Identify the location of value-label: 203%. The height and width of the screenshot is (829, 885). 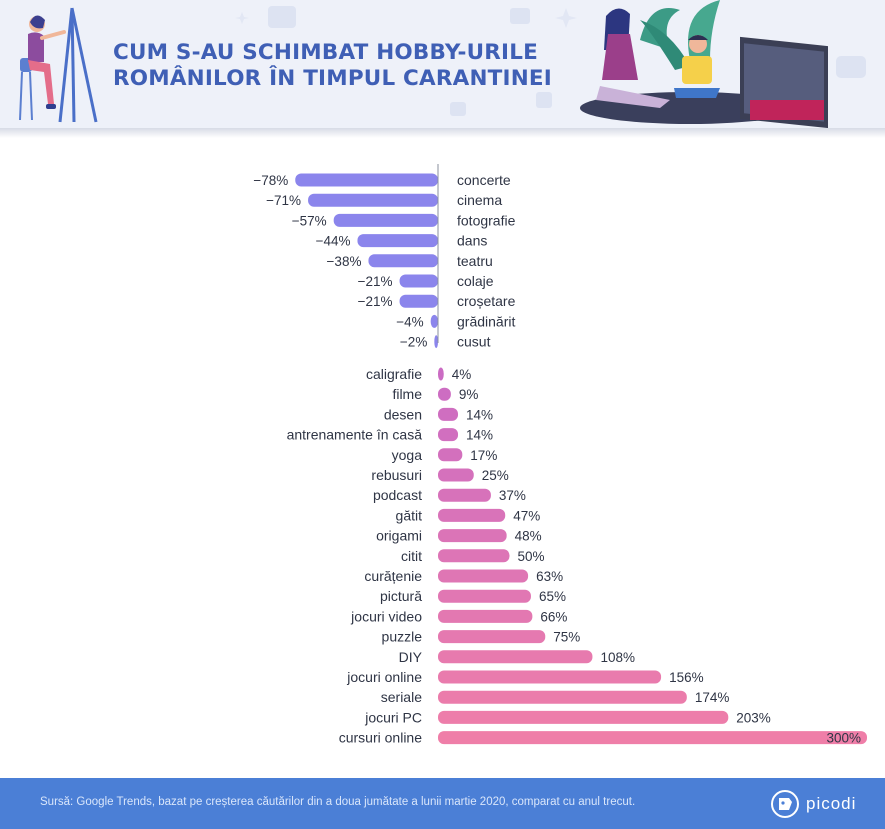
(753, 717).